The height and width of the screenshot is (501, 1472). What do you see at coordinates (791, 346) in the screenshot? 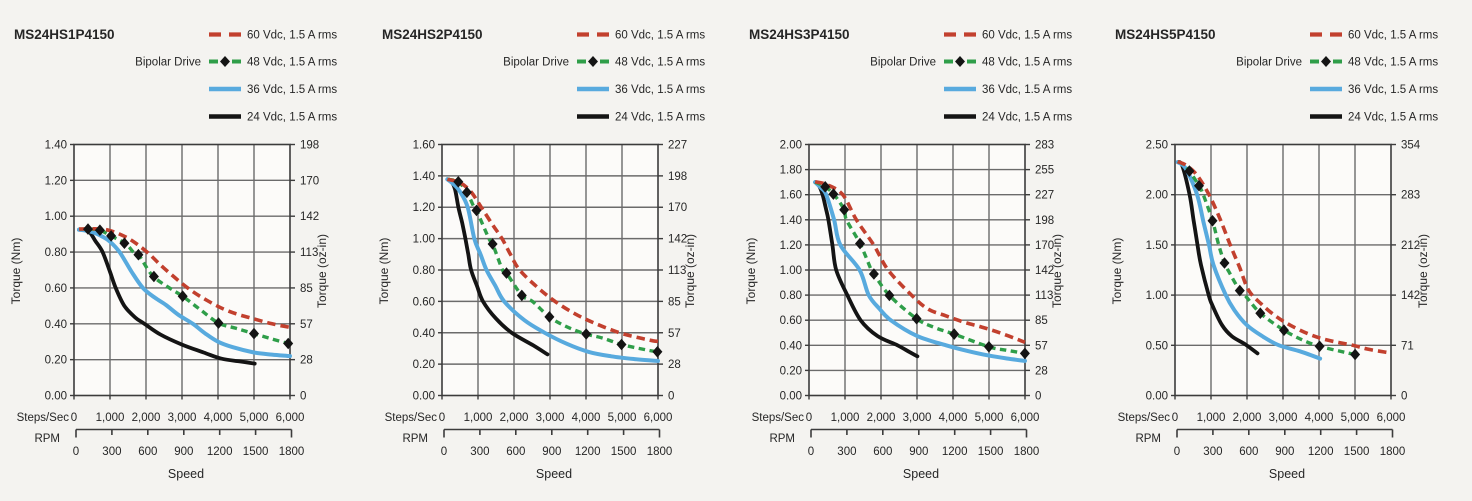
I see `svg-text: 0.40` at bounding box center [791, 346].